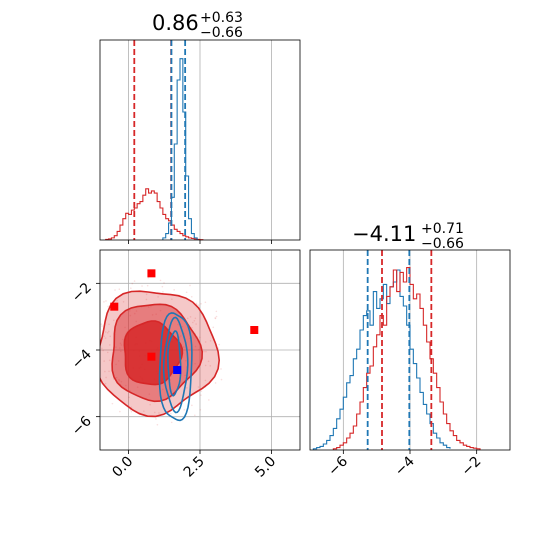 This screenshot has width=550, height=550. What do you see at coordinates (200, 140) in the screenshot?
I see `hist1-frame` at bounding box center [200, 140].